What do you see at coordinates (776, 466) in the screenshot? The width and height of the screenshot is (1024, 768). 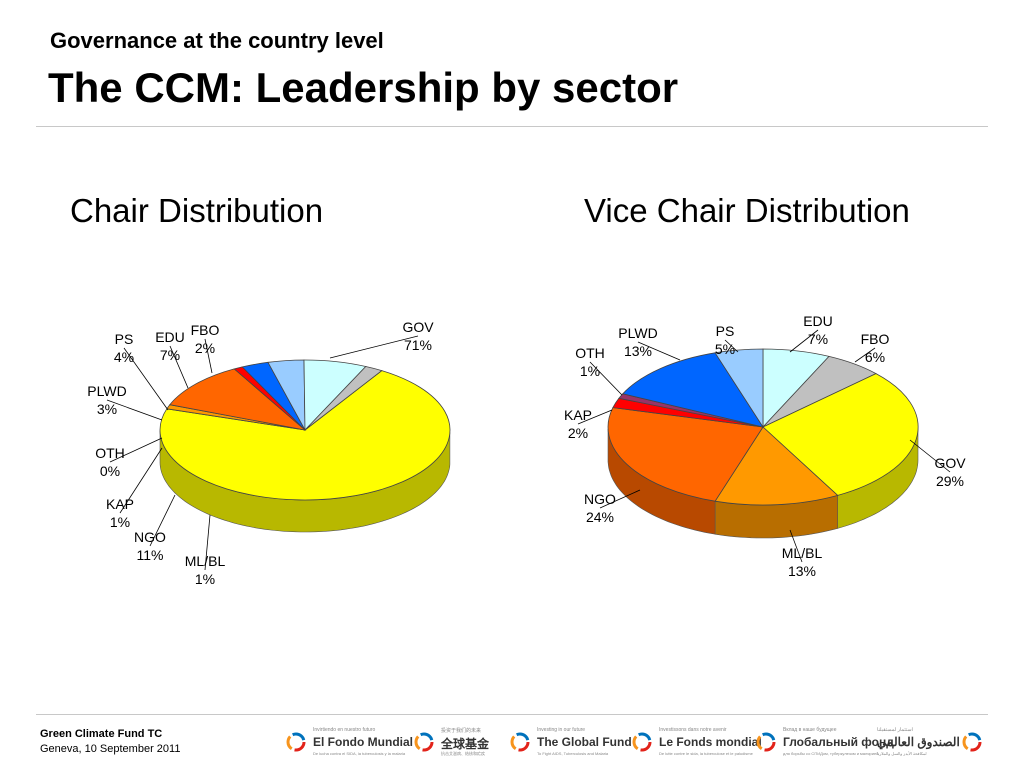 I see `pie-slice-mlbl` at bounding box center [776, 466].